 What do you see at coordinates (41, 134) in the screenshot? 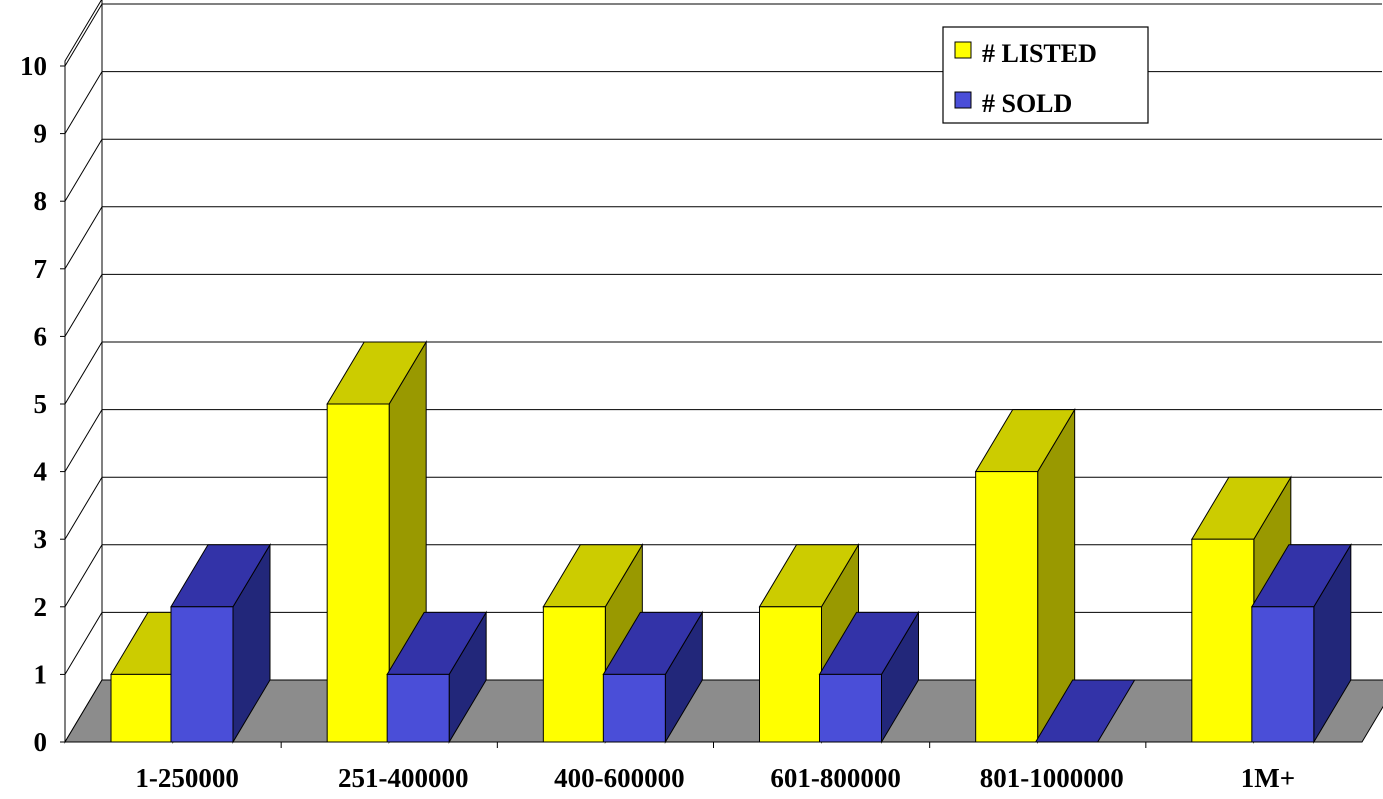
I see `y-tick-label: 9` at bounding box center [41, 134].